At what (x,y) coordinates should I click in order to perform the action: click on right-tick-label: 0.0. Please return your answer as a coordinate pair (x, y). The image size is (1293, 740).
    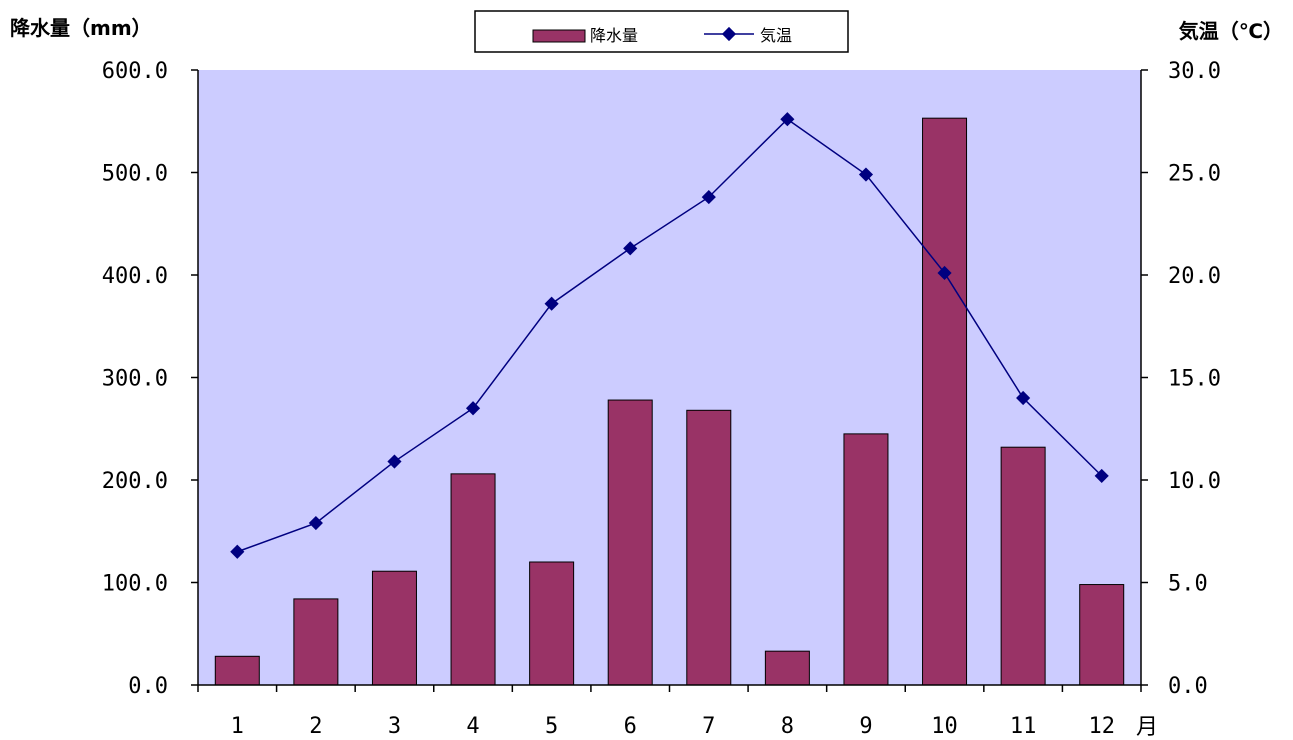
    Looking at the image, I should click on (1188, 686).